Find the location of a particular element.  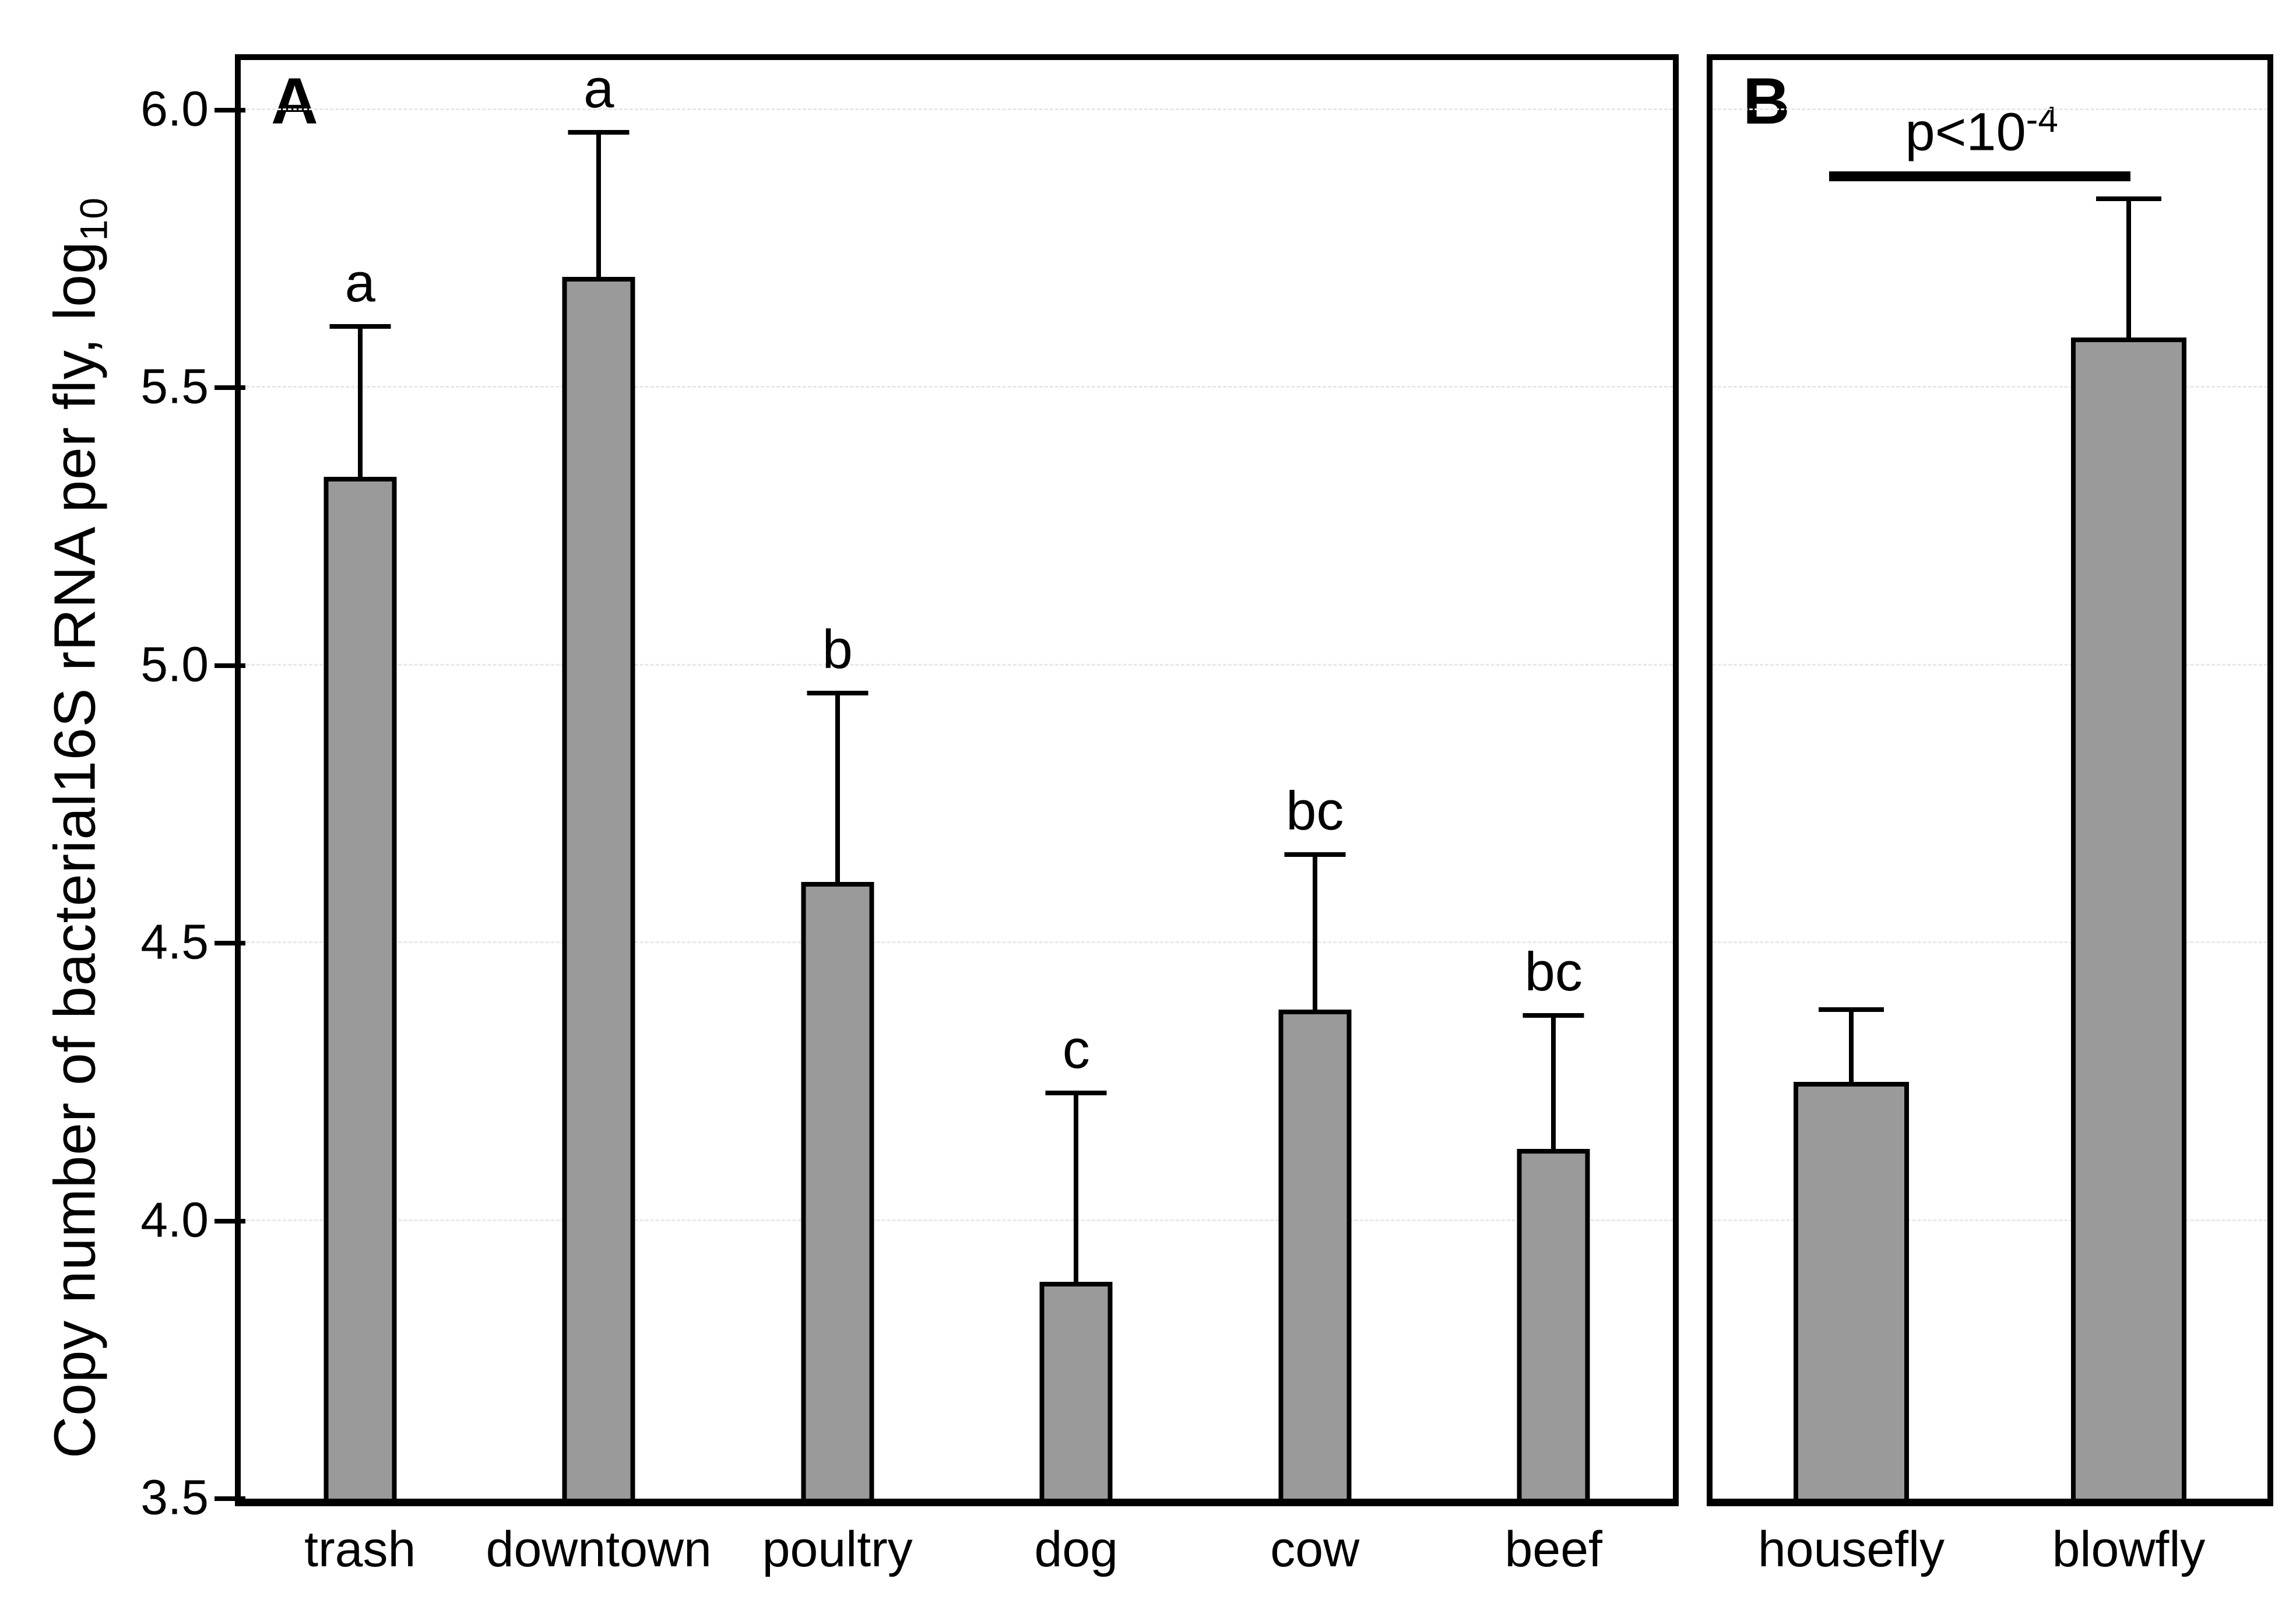

significance-letter: b is located at coordinates (837, 649).